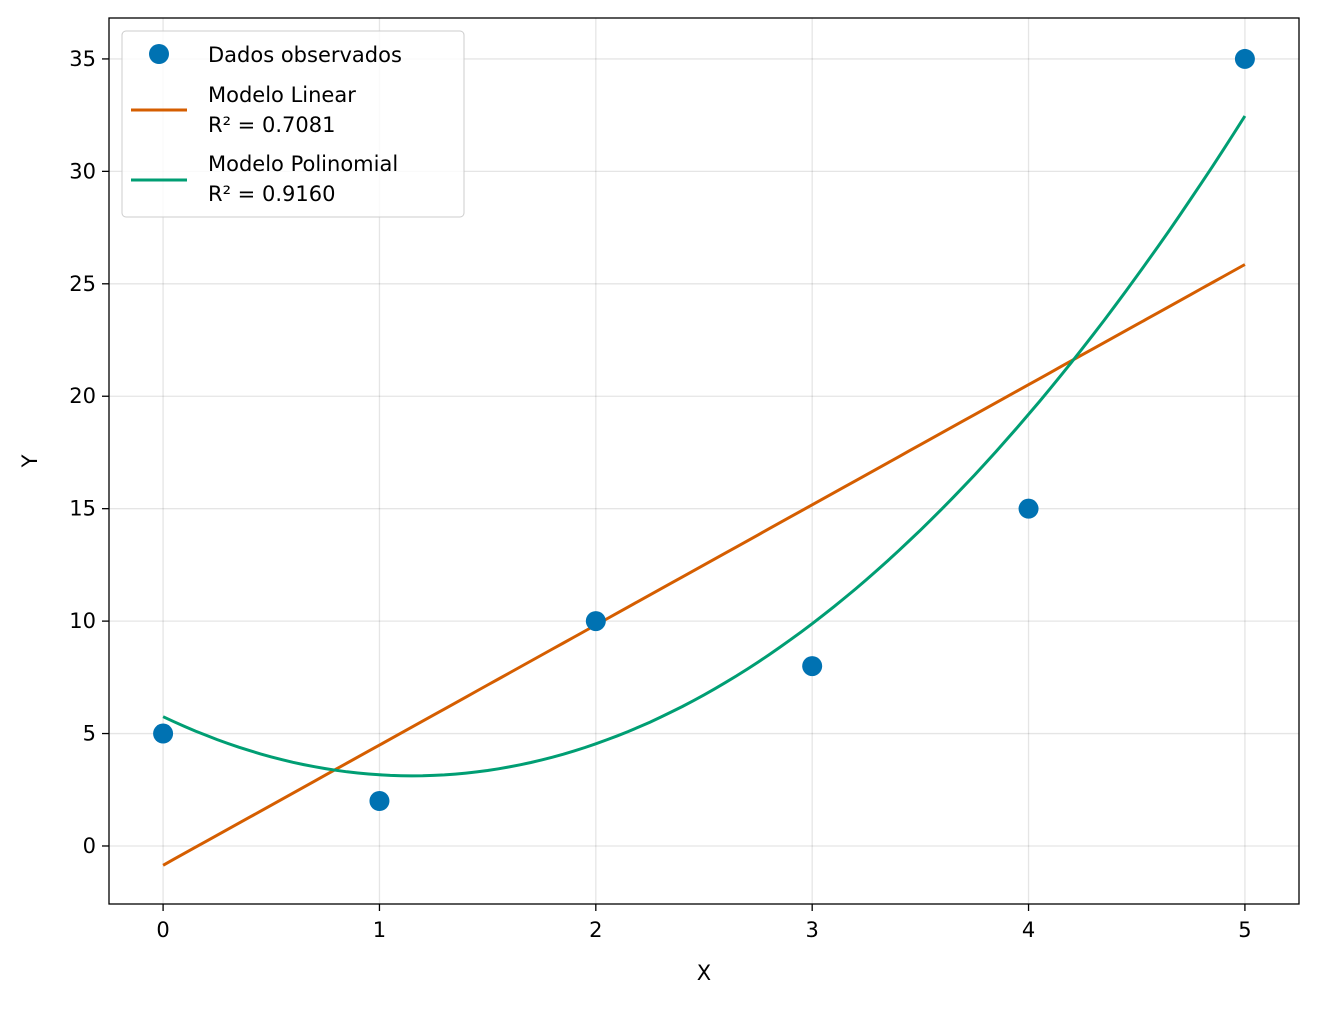 Image resolution: width=1318 pixels, height=1011 pixels. What do you see at coordinates (271, 194) in the screenshot?
I see `legend-r2-polynomial: R² = 0.9160` at bounding box center [271, 194].